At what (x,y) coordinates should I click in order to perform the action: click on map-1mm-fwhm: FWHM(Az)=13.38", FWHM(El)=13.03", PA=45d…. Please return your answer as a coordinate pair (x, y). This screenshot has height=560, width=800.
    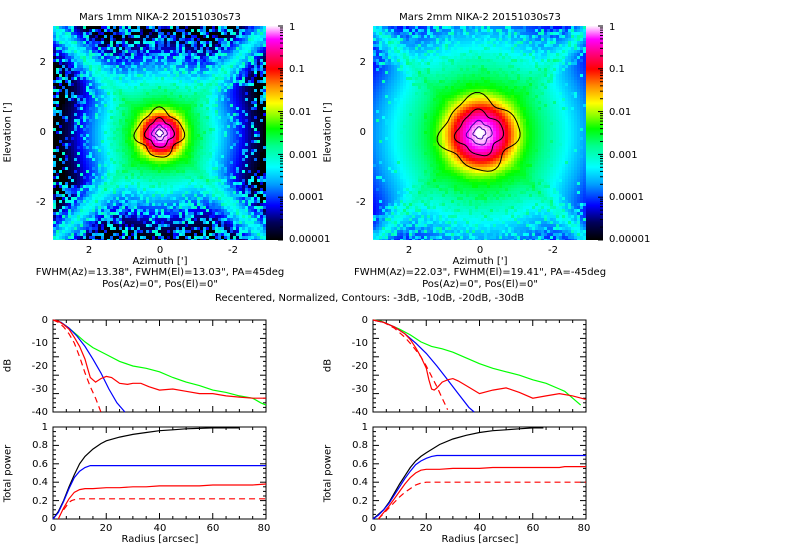
    Looking at the image, I should click on (160, 272).